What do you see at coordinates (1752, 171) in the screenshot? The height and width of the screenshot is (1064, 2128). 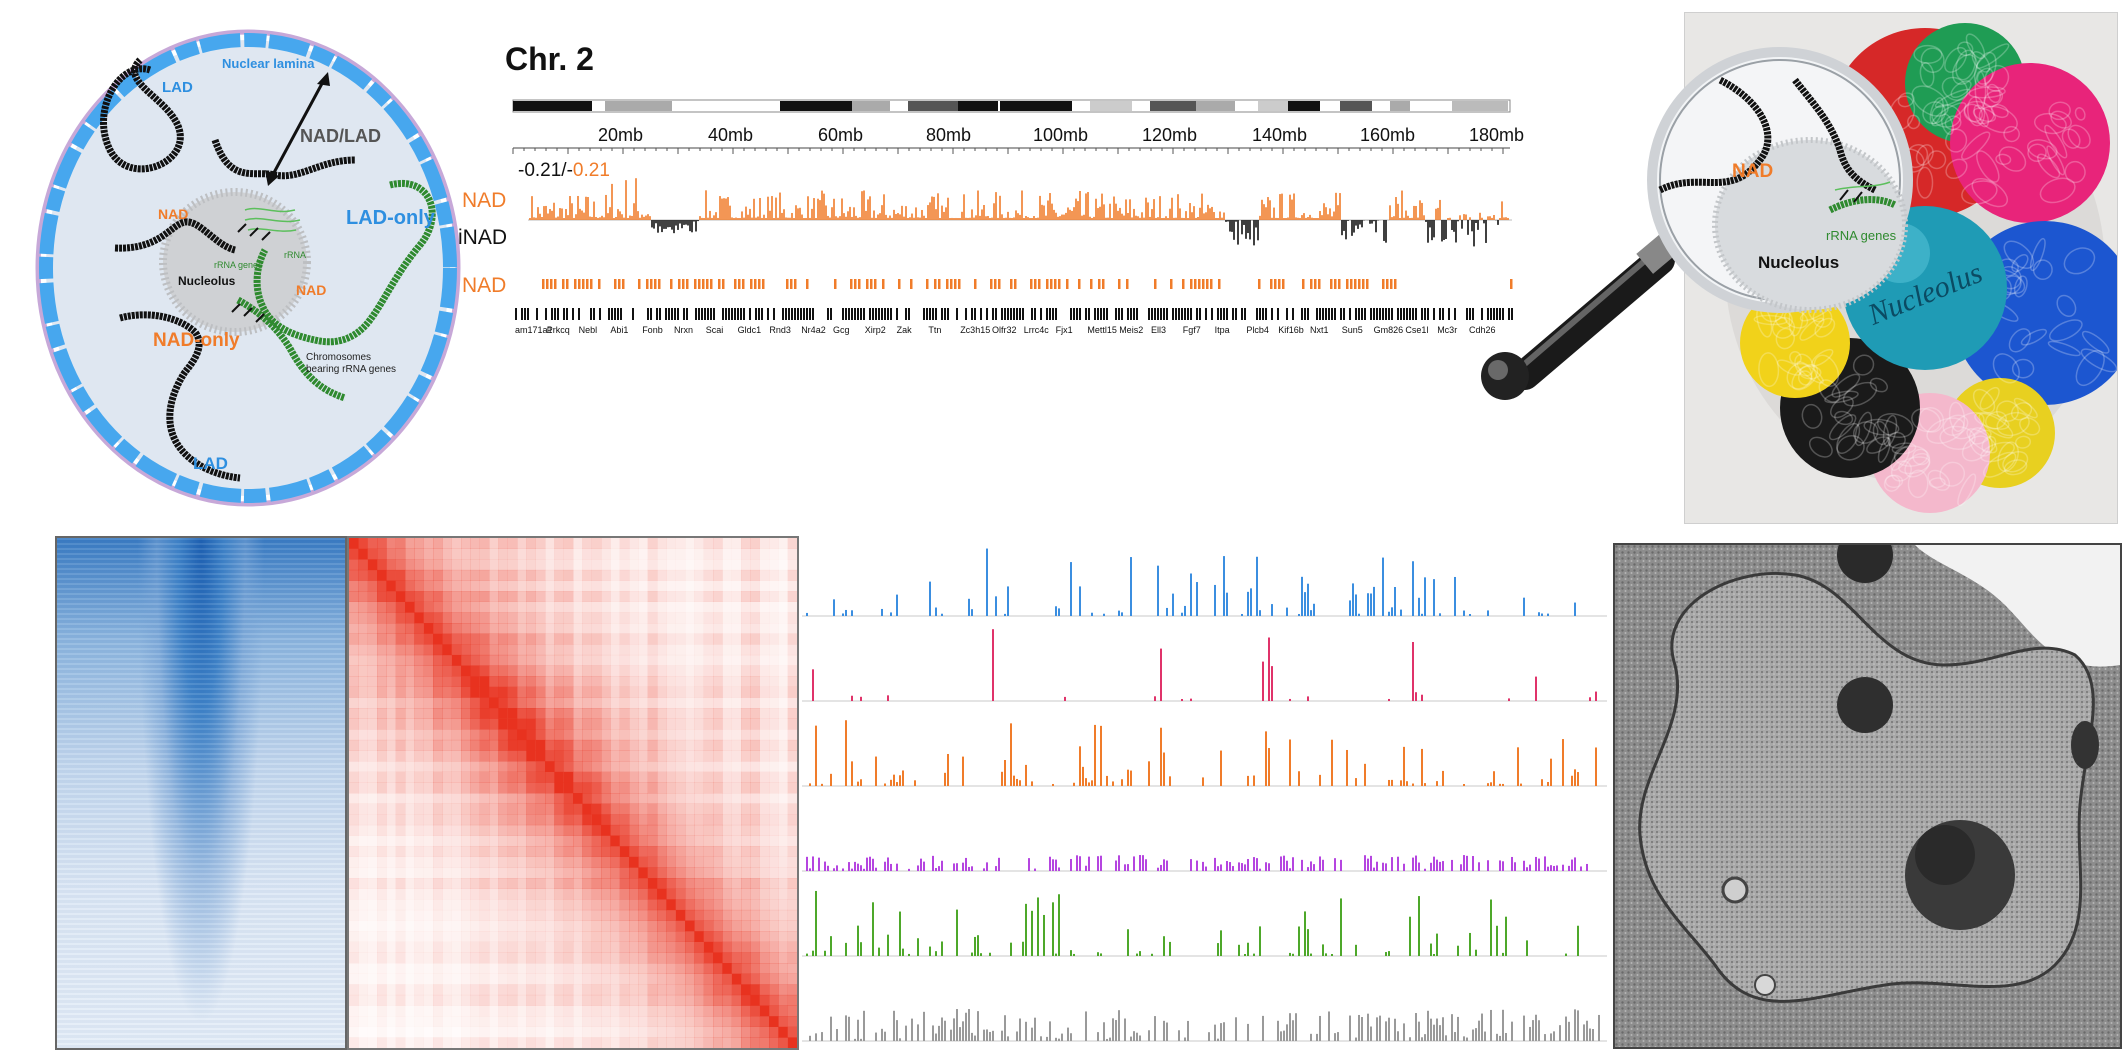 I see `lens-nad-label: NAD` at bounding box center [1752, 171].